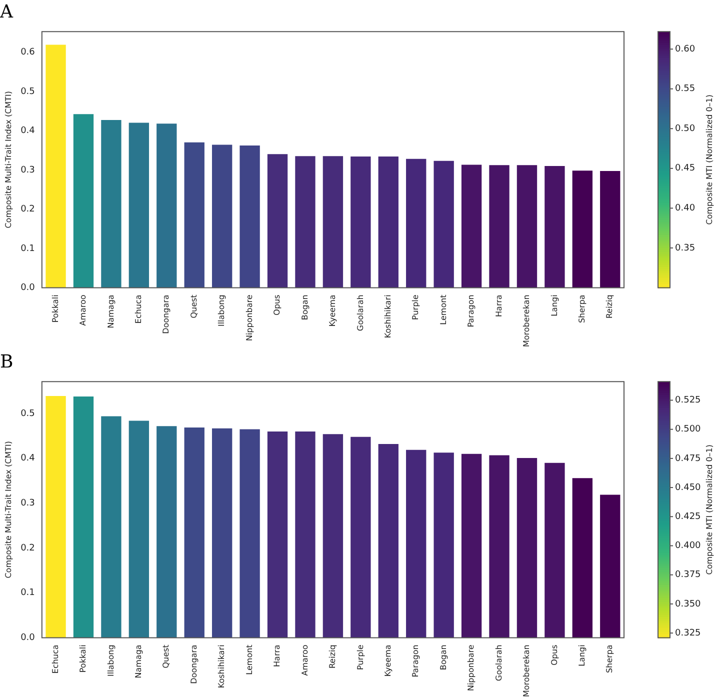 This screenshot has width=724, height=700. What do you see at coordinates (685, 209) in the screenshot?
I see `color-bar-label: 0.40` at bounding box center [685, 209].